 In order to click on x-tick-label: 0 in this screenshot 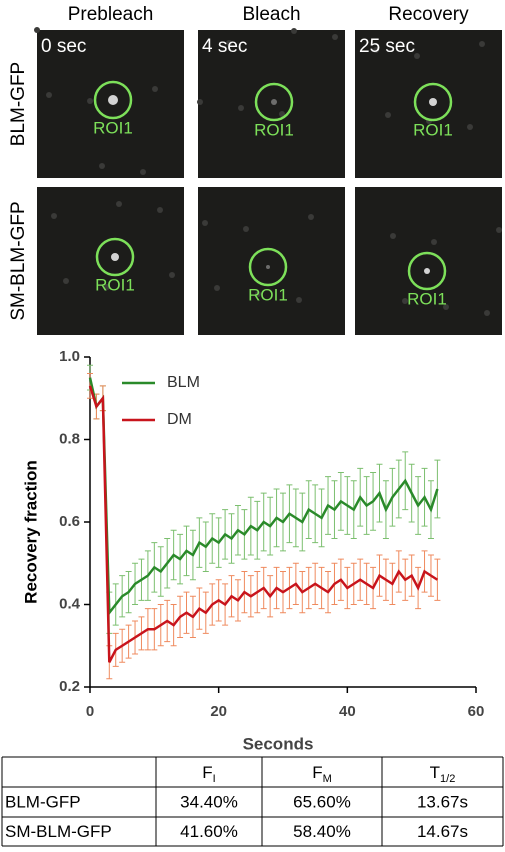, I will do `click(90, 711)`.